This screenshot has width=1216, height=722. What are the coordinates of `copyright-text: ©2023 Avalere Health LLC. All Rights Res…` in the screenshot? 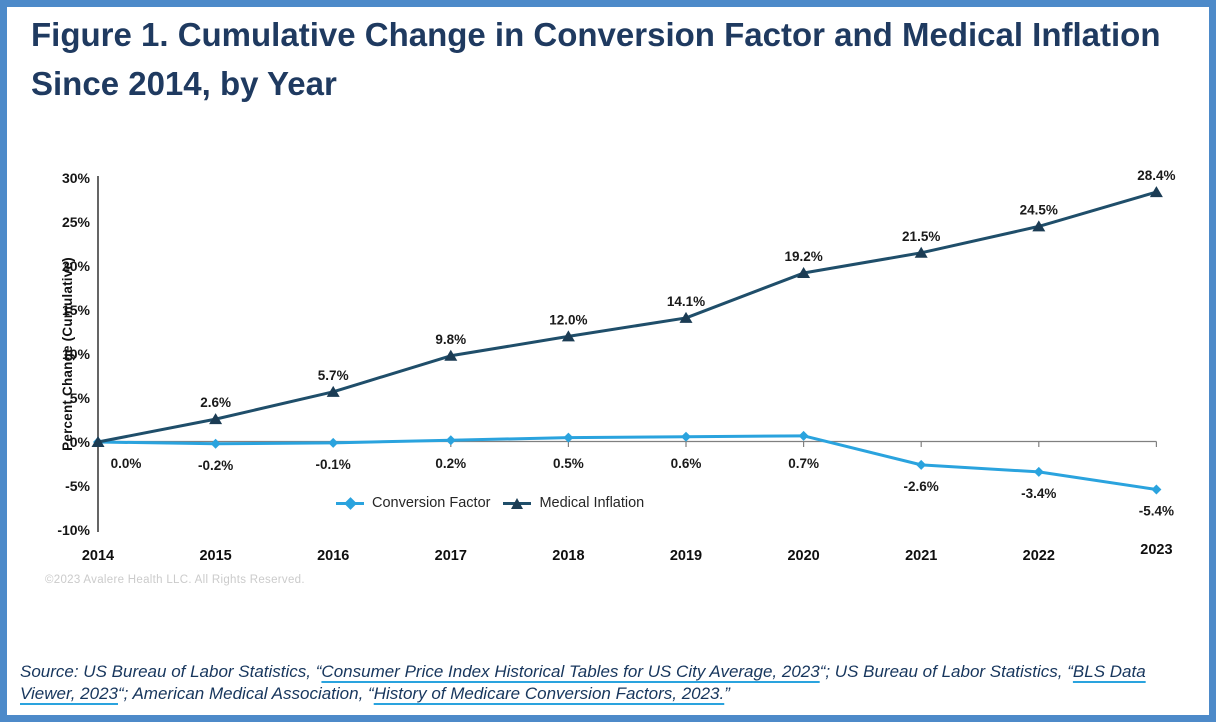 It's located at (175, 580).